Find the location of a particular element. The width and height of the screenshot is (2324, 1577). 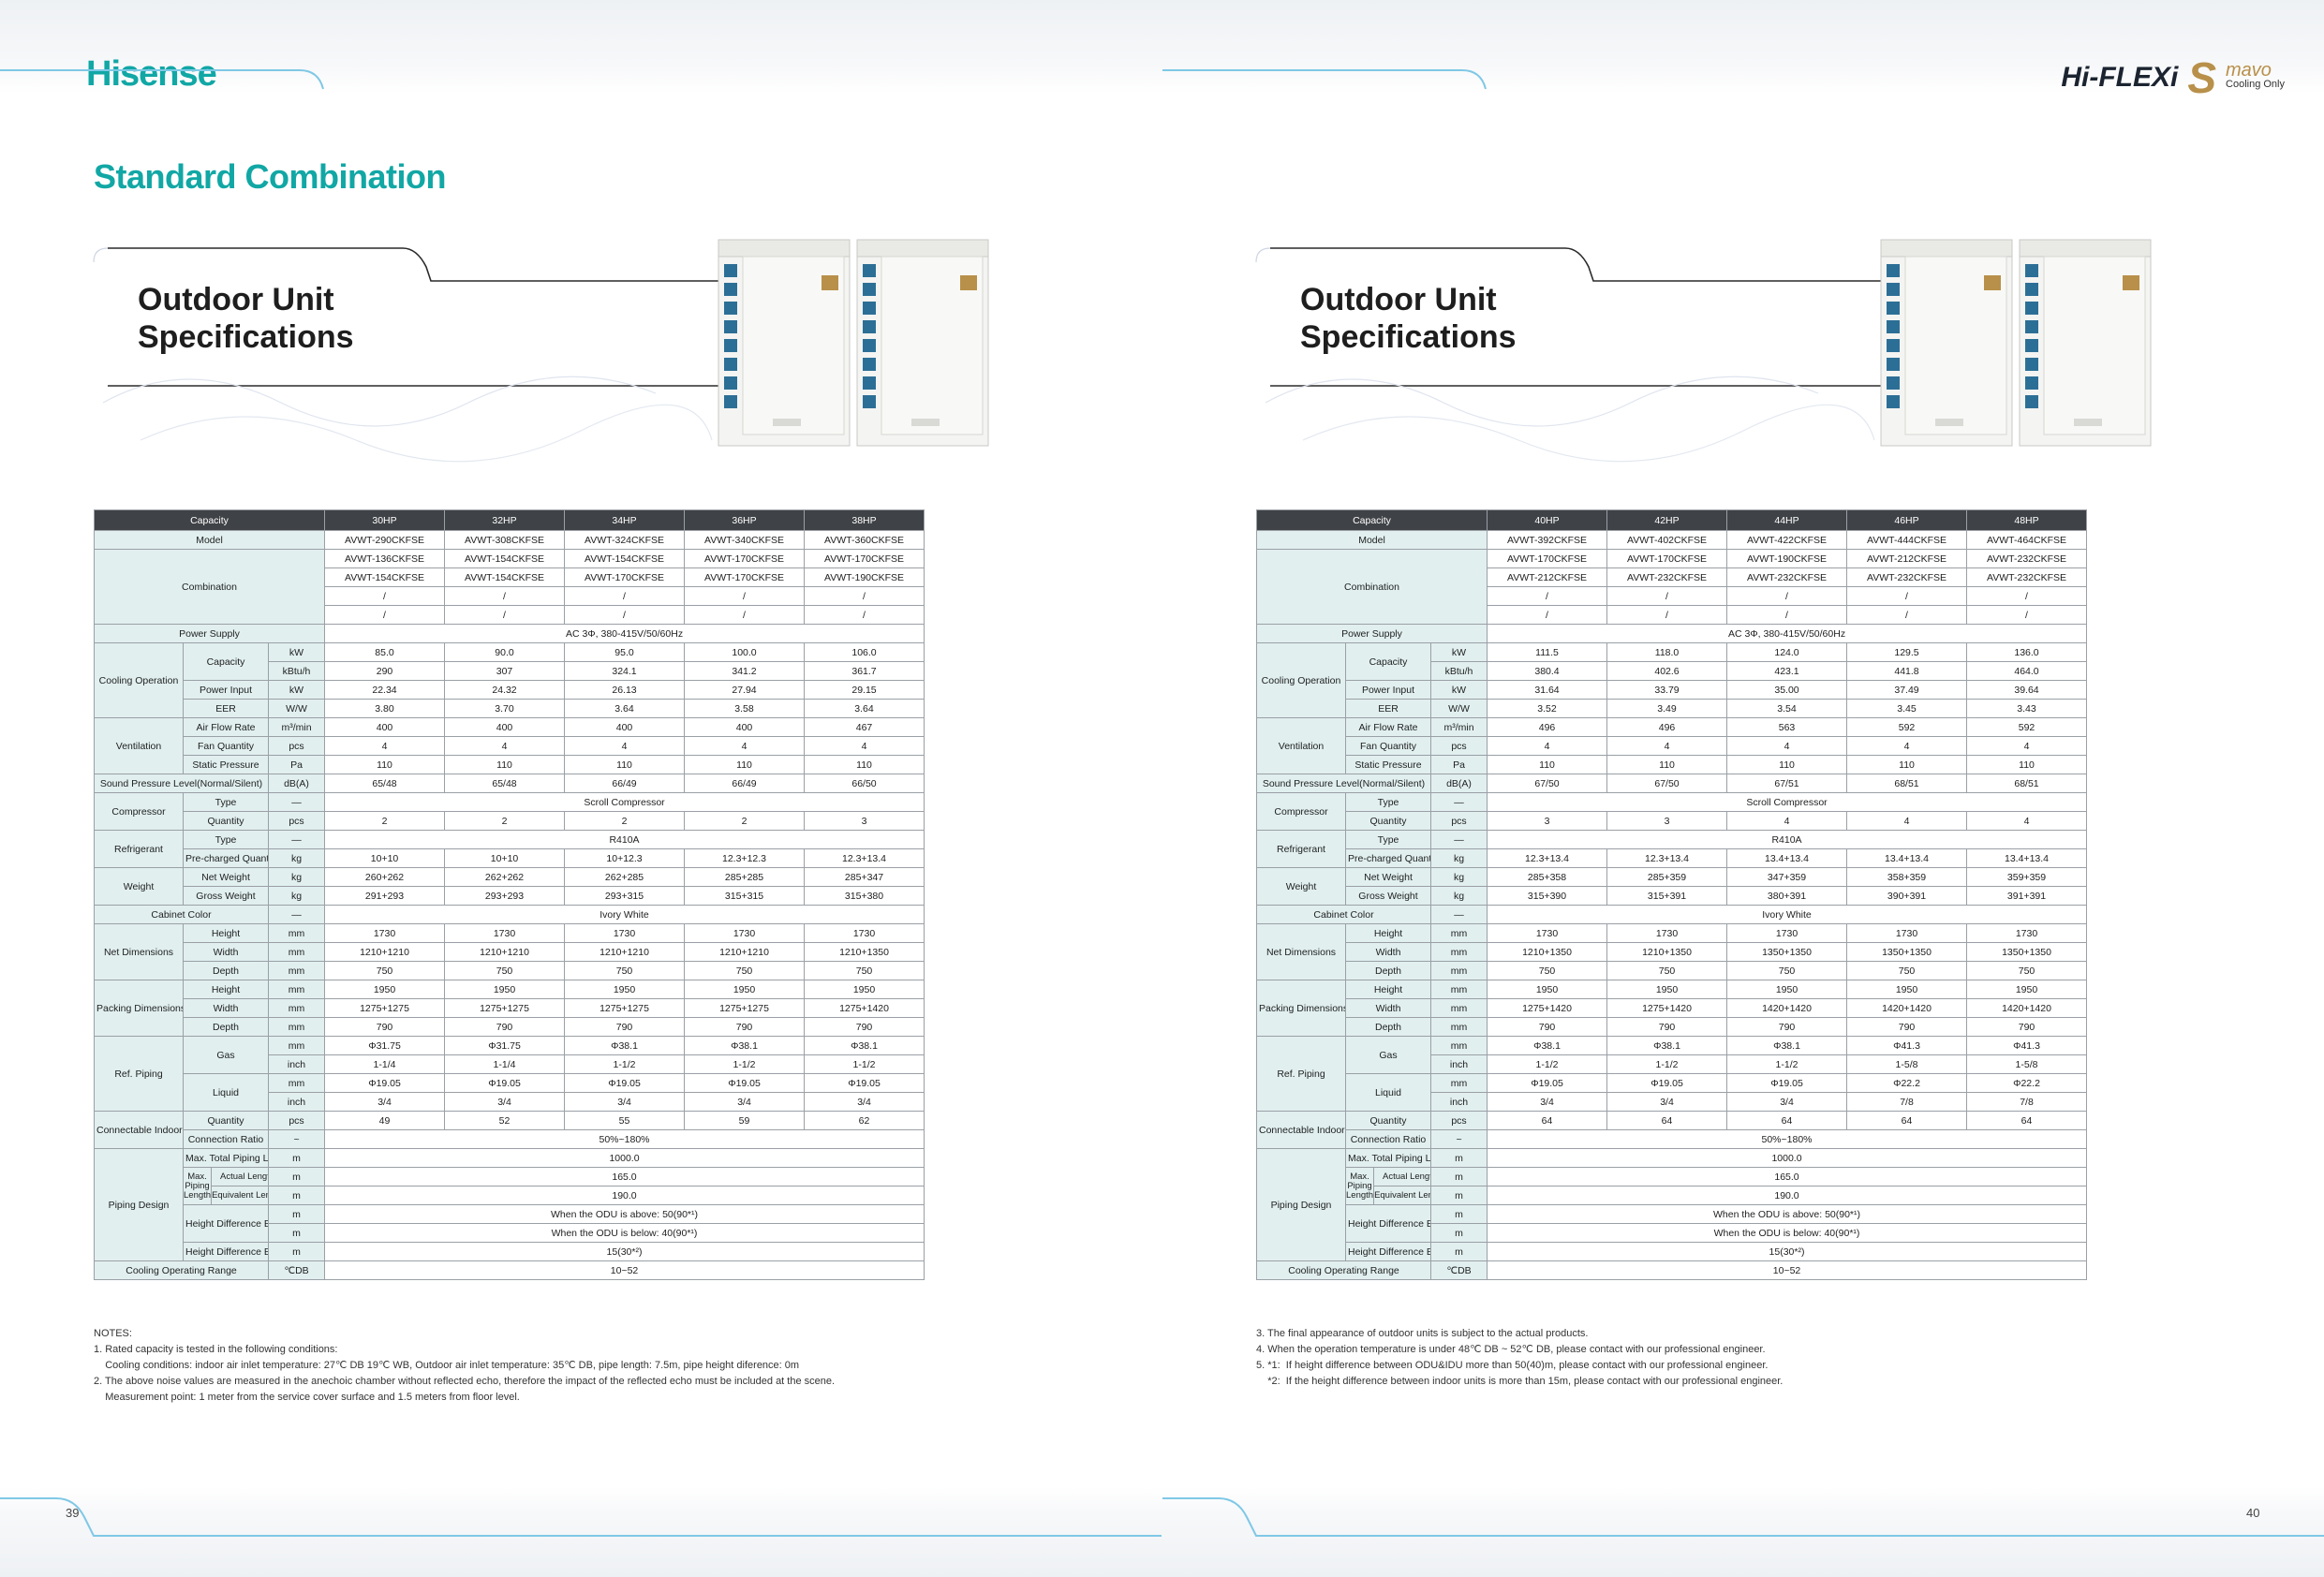

value-cell: Φ19.05 is located at coordinates (1787, 1083).